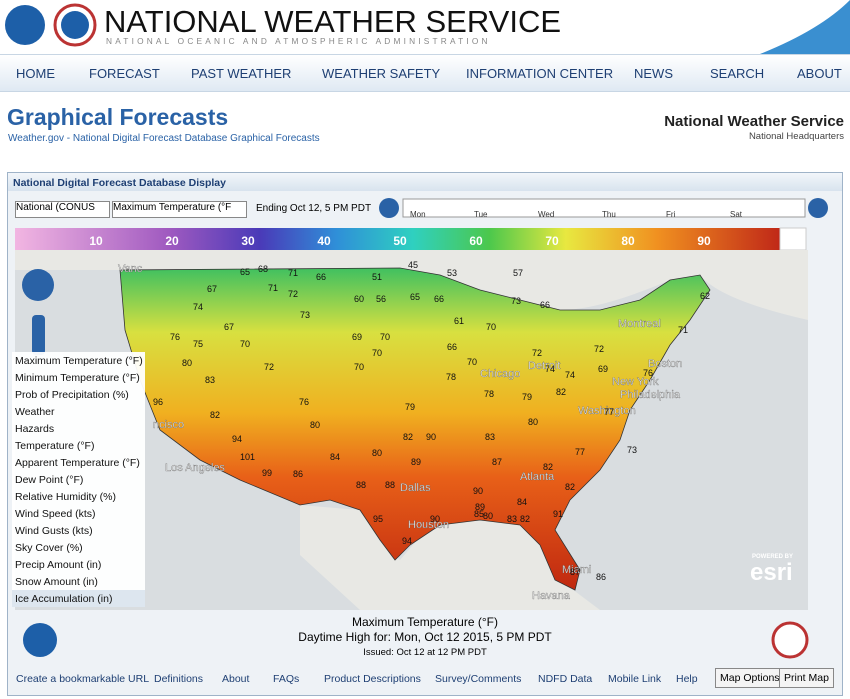  What do you see at coordinates (540, 73) in the screenshot?
I see `nav-item: INFORMATION CENTER` at bounding box center [540, 73].